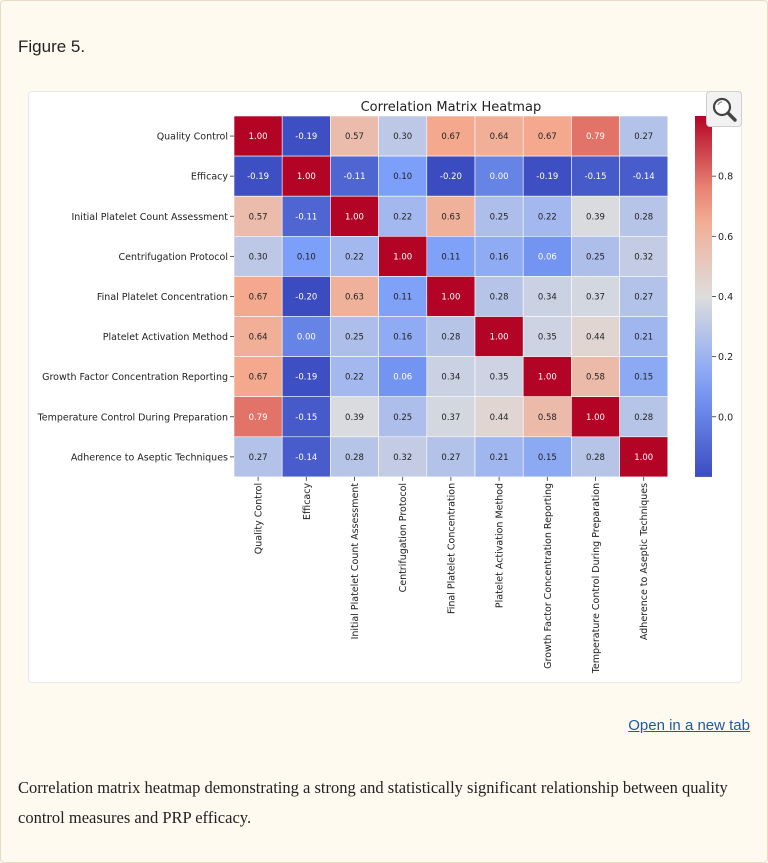  Describe the element at coordinates (307, 501) in the screenshot. I see `x-tick-label: Efficacy` at that location.